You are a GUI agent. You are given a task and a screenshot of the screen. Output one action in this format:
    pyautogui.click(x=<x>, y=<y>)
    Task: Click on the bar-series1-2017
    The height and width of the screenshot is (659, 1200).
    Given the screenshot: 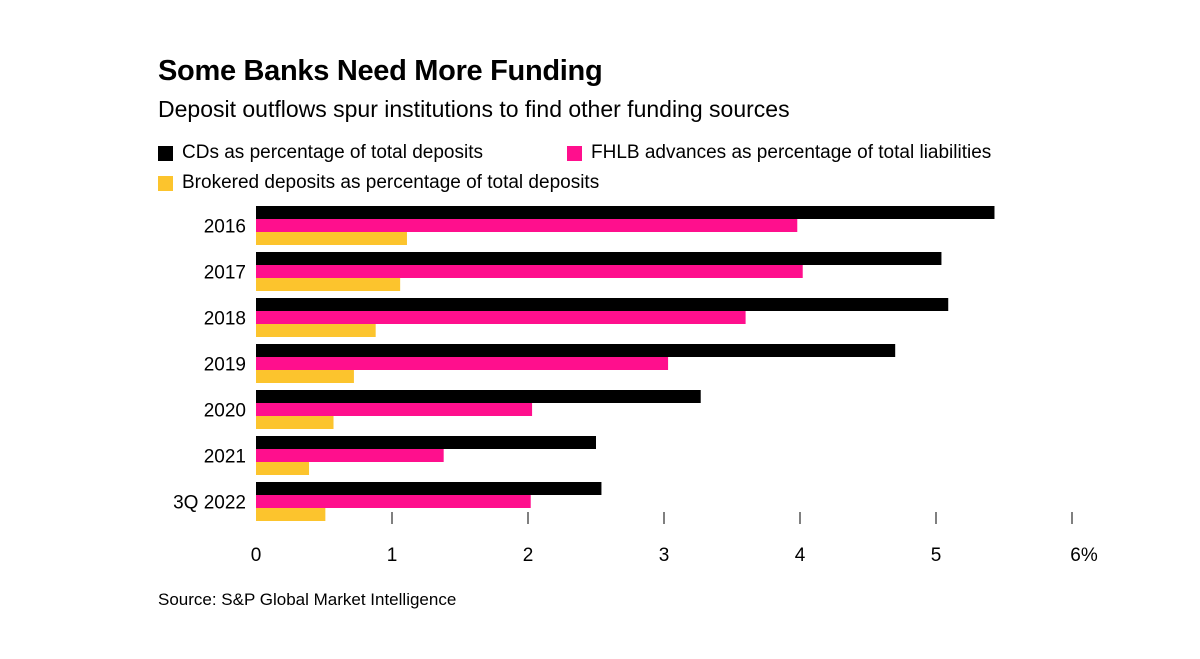 What is the action you would take?
    pyautogui.click(x=599, y=258)
    